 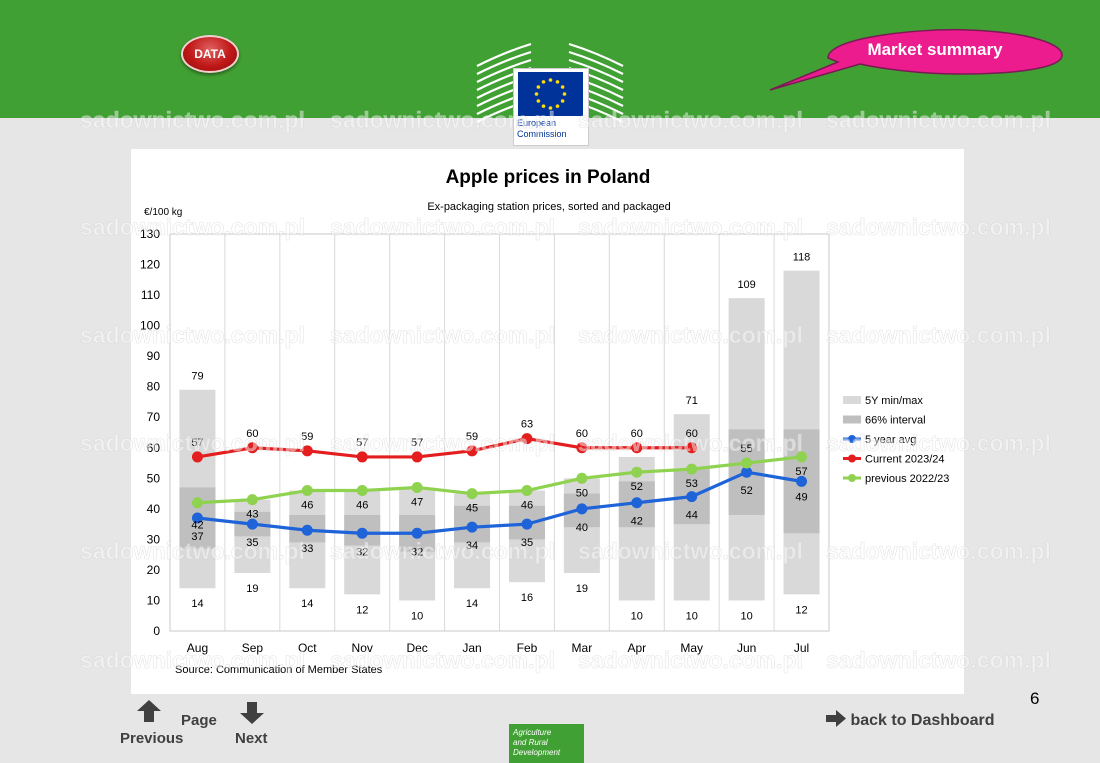 What do you see at coordinates (149, 711) in the screenshot?
I see `arrow-up-icon` at bounding box center [149, 711].